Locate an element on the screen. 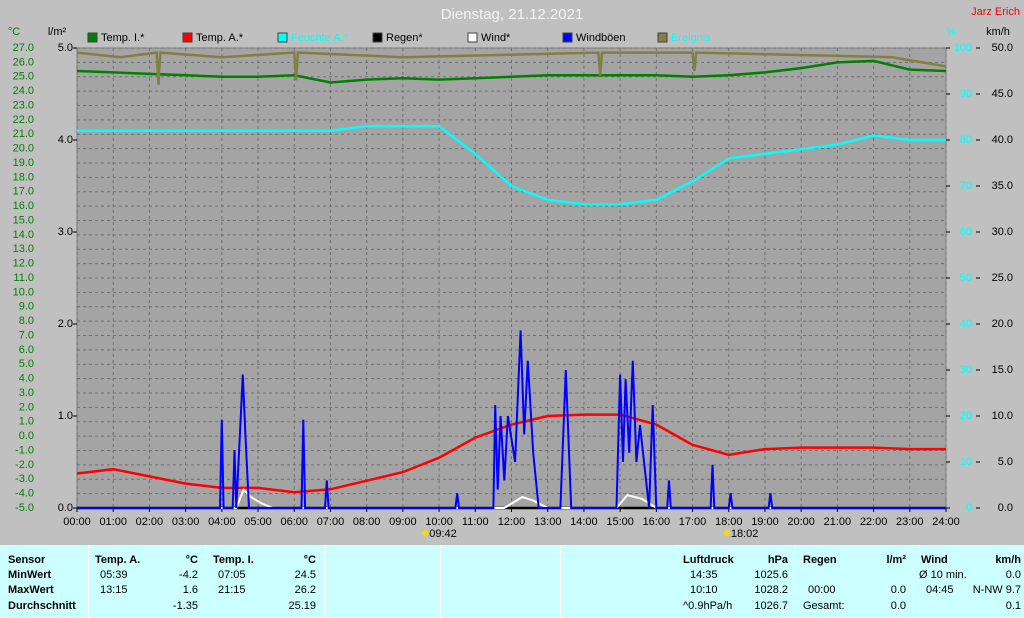 The image size is (1024, 618). avg10-label: Ø 10 min. is located at coordinates (943, 575).